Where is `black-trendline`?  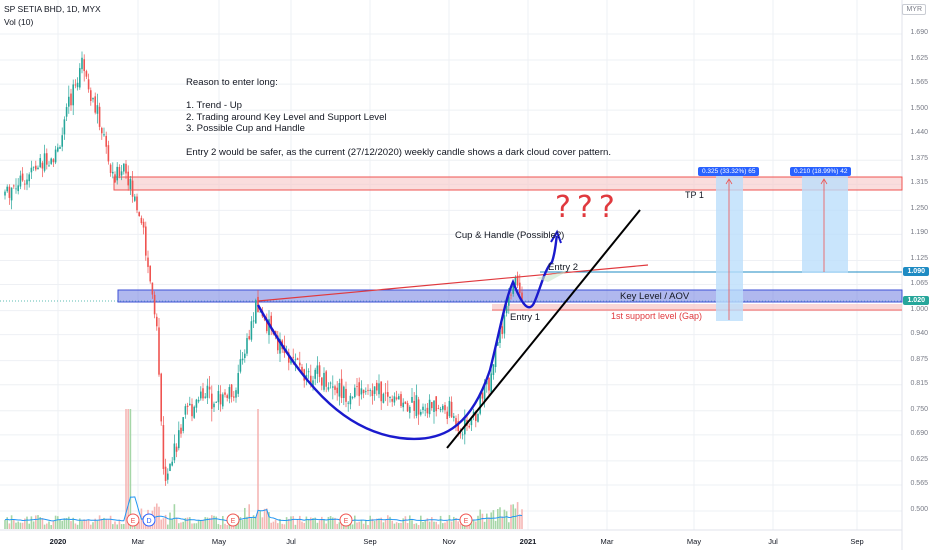
black-trendline is located at coordinates (543, 329).